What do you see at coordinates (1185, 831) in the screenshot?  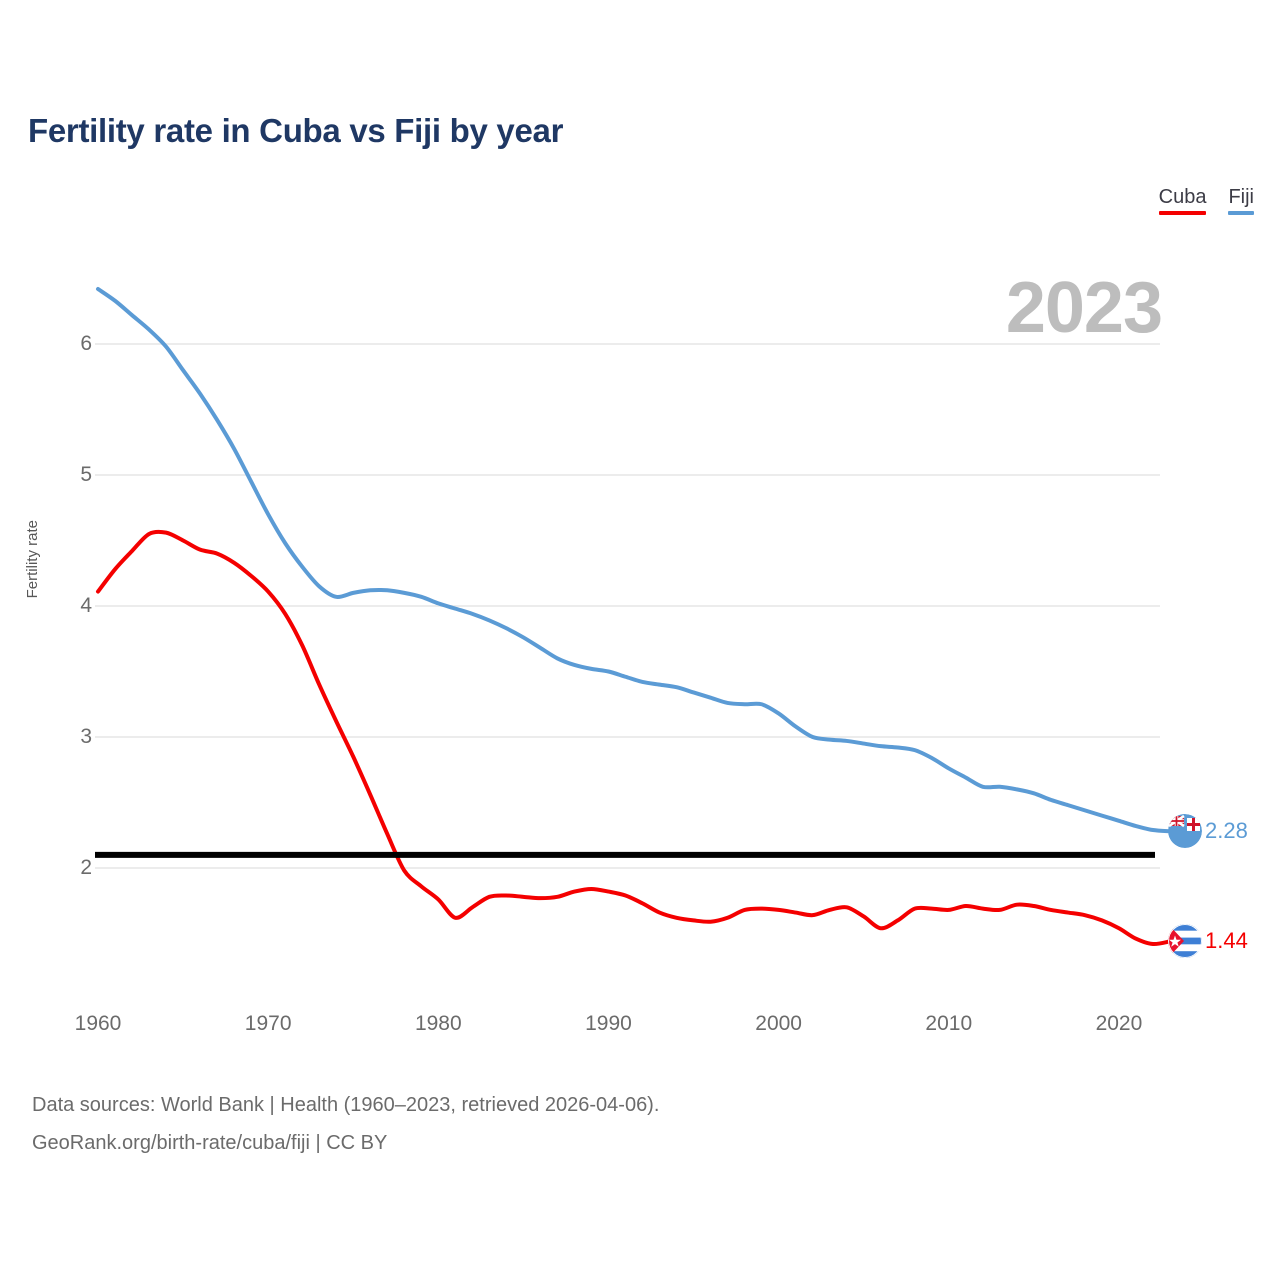 I see `fiji-flag-icon` at bounding box center [1185, 831].